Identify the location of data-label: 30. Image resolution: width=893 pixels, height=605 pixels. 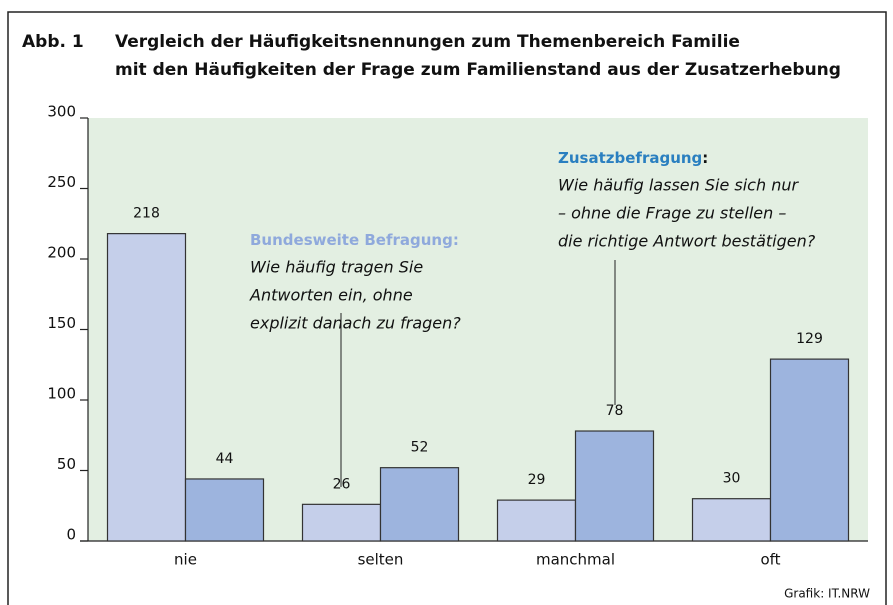
(732, 479).